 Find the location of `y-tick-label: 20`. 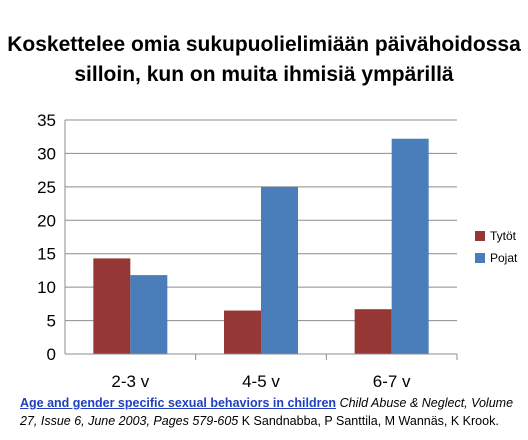

y-tick-label: 20 is located at coordinates (46, 220).